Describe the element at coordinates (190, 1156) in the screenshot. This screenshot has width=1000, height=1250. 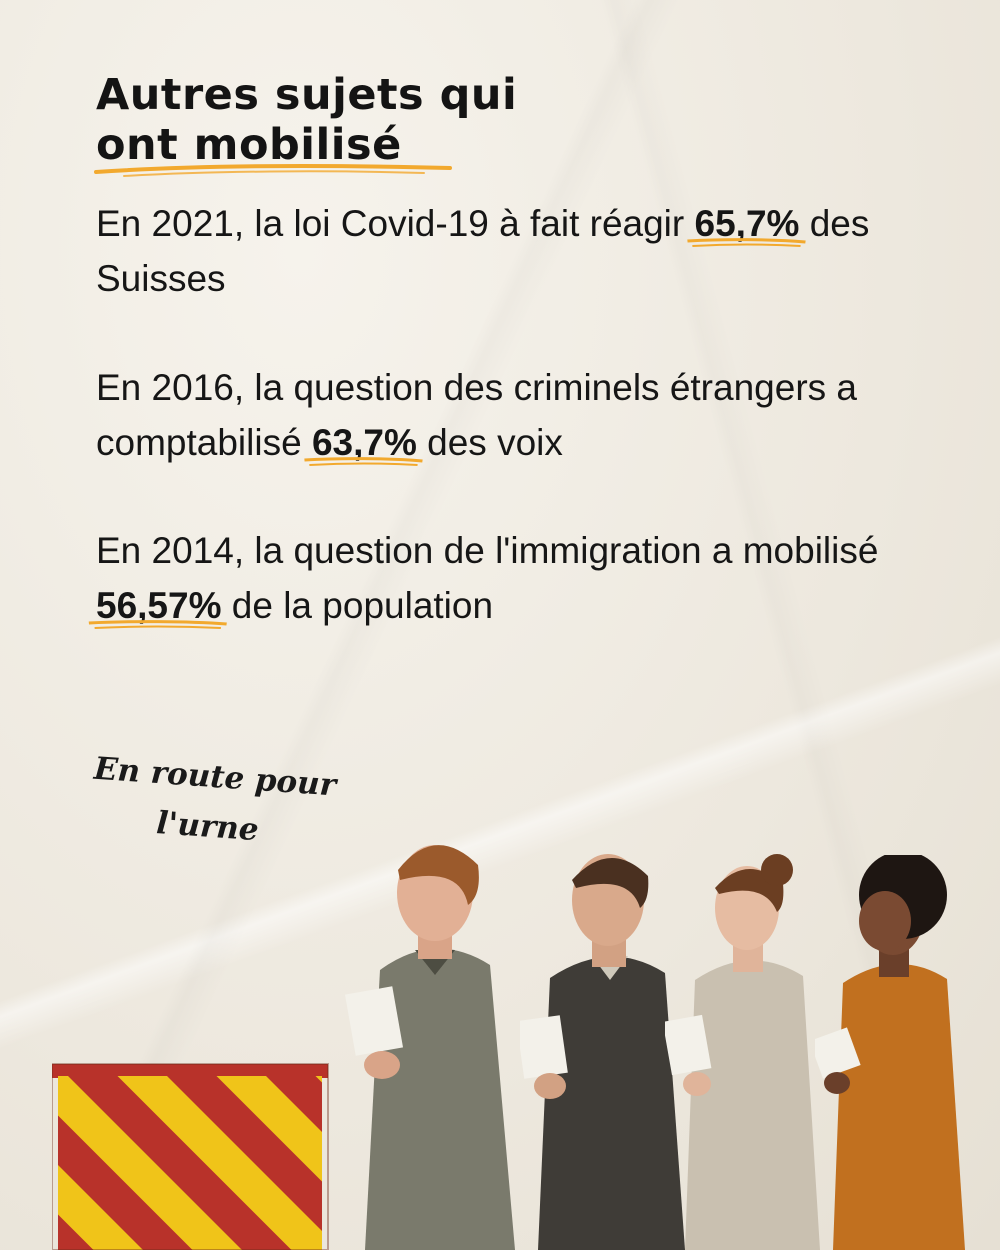
I see `ballot-box-icon` at that location.